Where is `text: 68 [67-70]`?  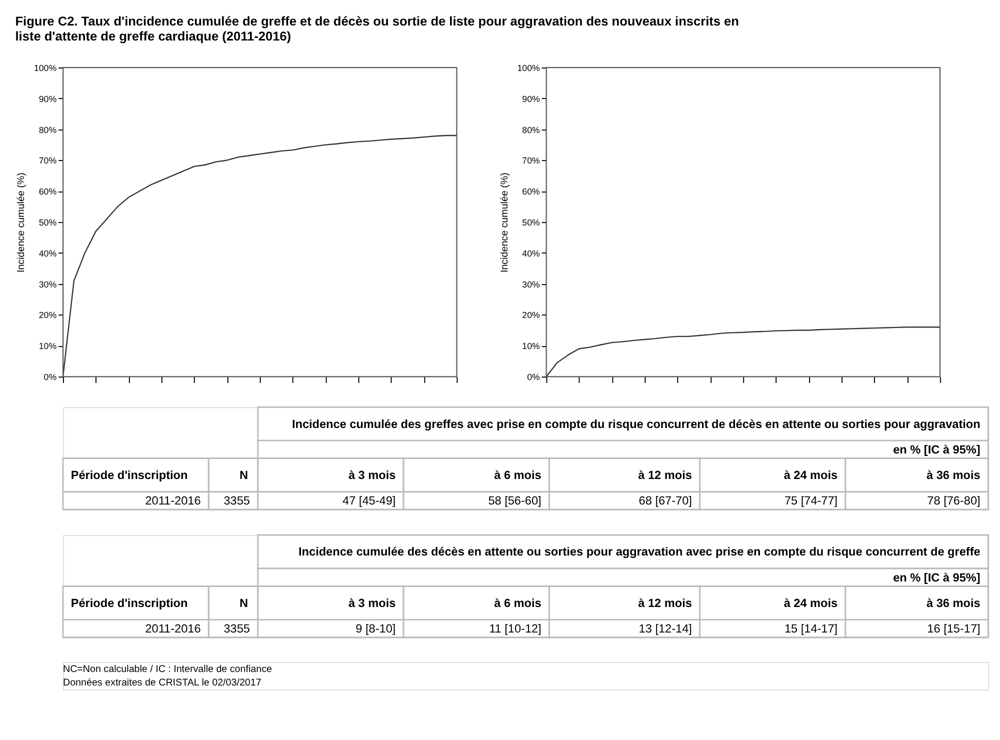
text: 68 [67-70] is located at coordinates (665, 501).